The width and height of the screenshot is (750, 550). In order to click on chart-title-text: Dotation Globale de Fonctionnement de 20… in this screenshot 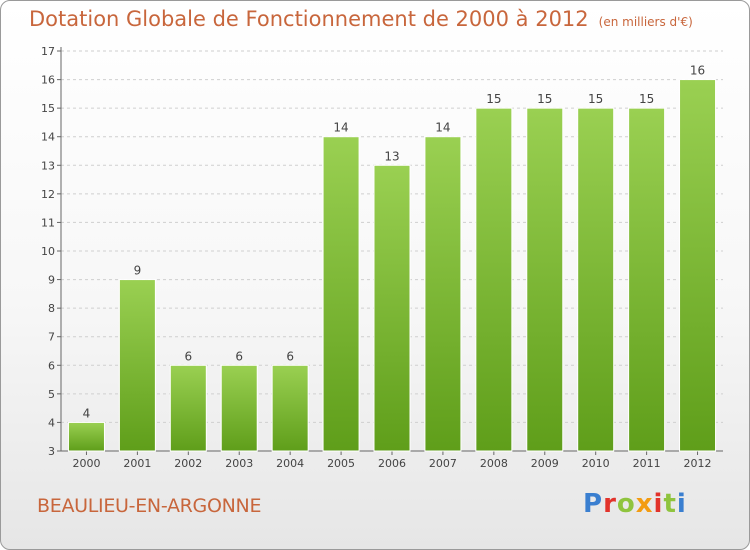, I will do `click(309, 19)`.